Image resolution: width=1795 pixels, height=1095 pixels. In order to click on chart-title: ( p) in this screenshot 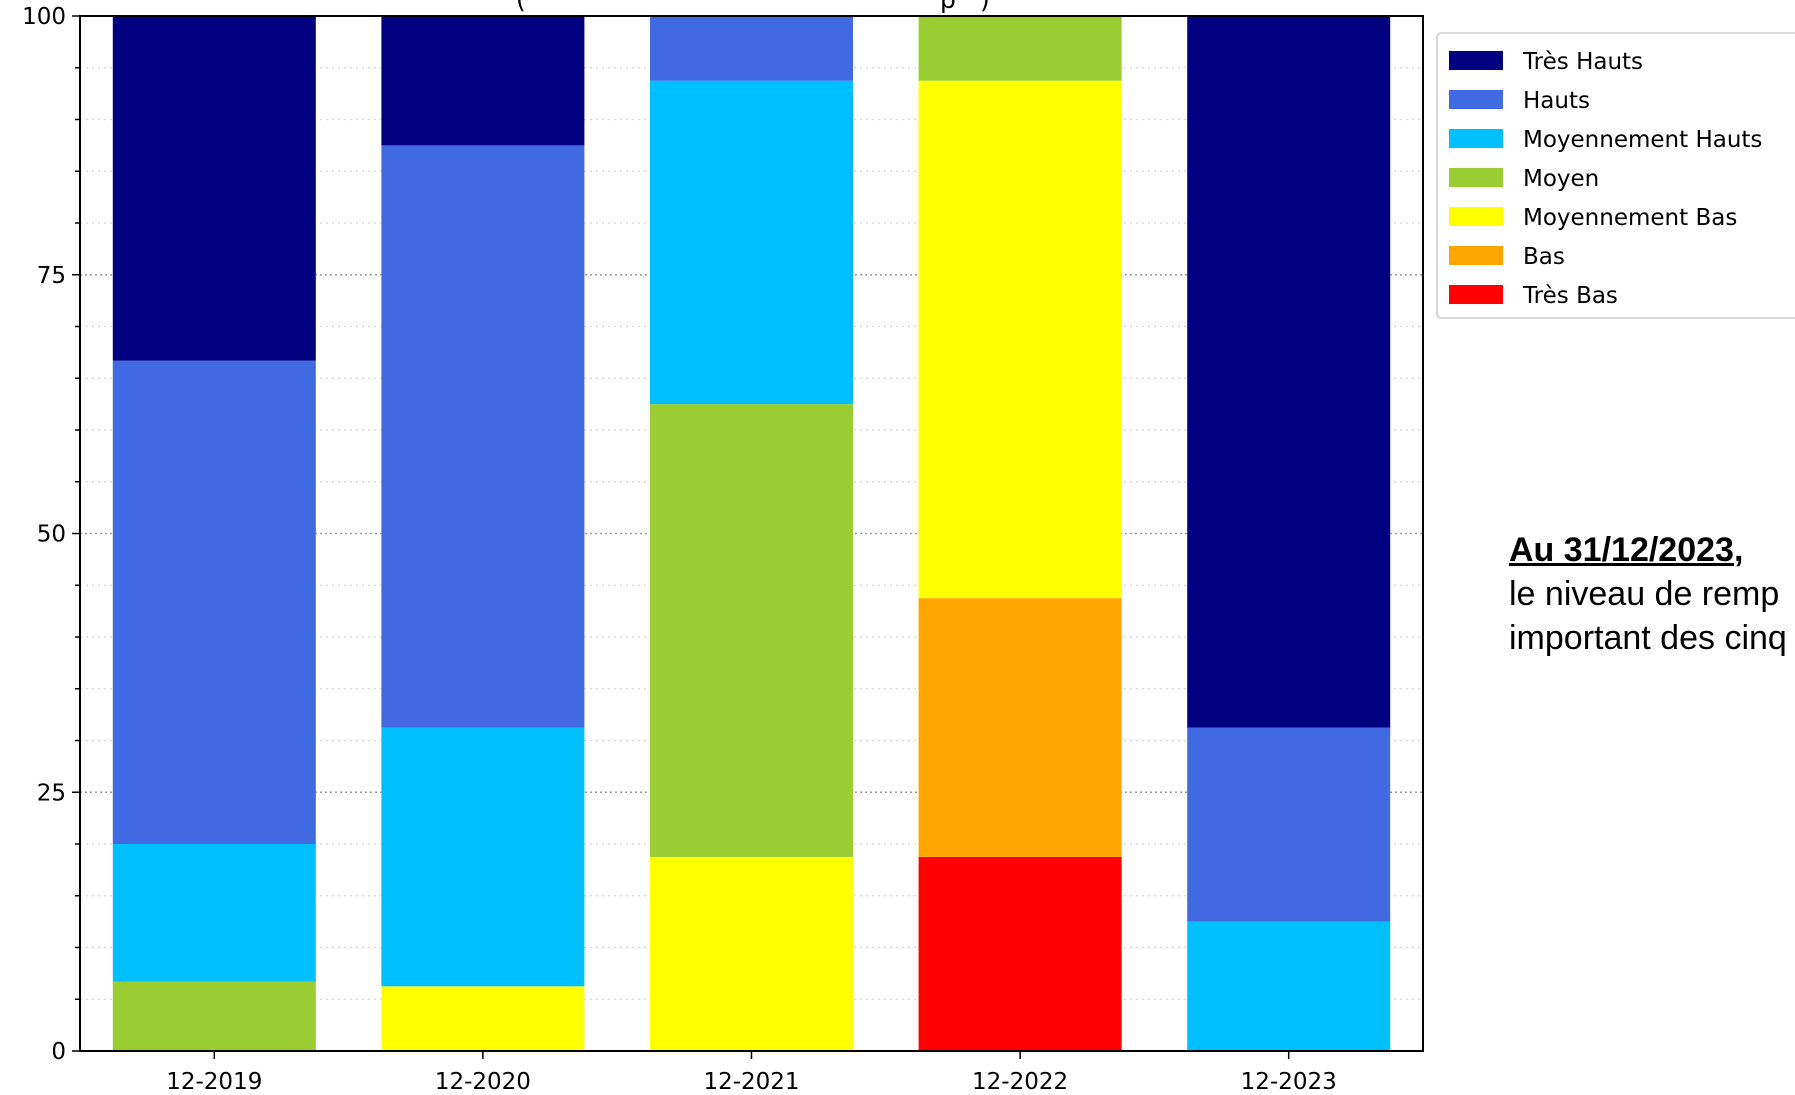, I will do `click(753, 7)`.